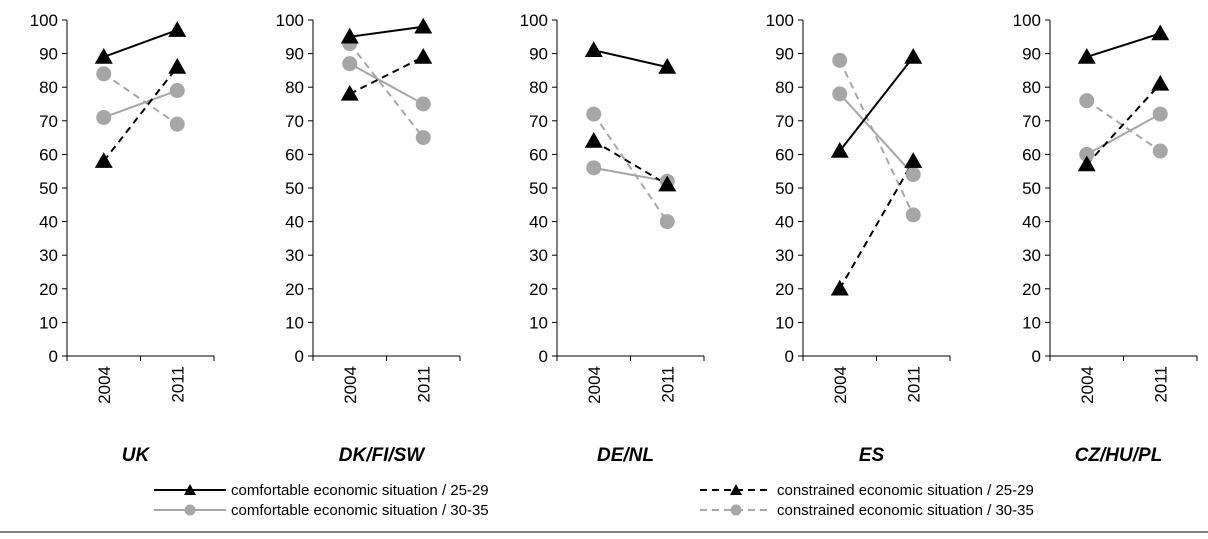 Image resolution: width=1208 pixels, height=539 pixels. What do you see at coordinates (383, 455) in the screenshot?
I see `panel-title: DK/FI/SW` at bounding box center [383, 455].